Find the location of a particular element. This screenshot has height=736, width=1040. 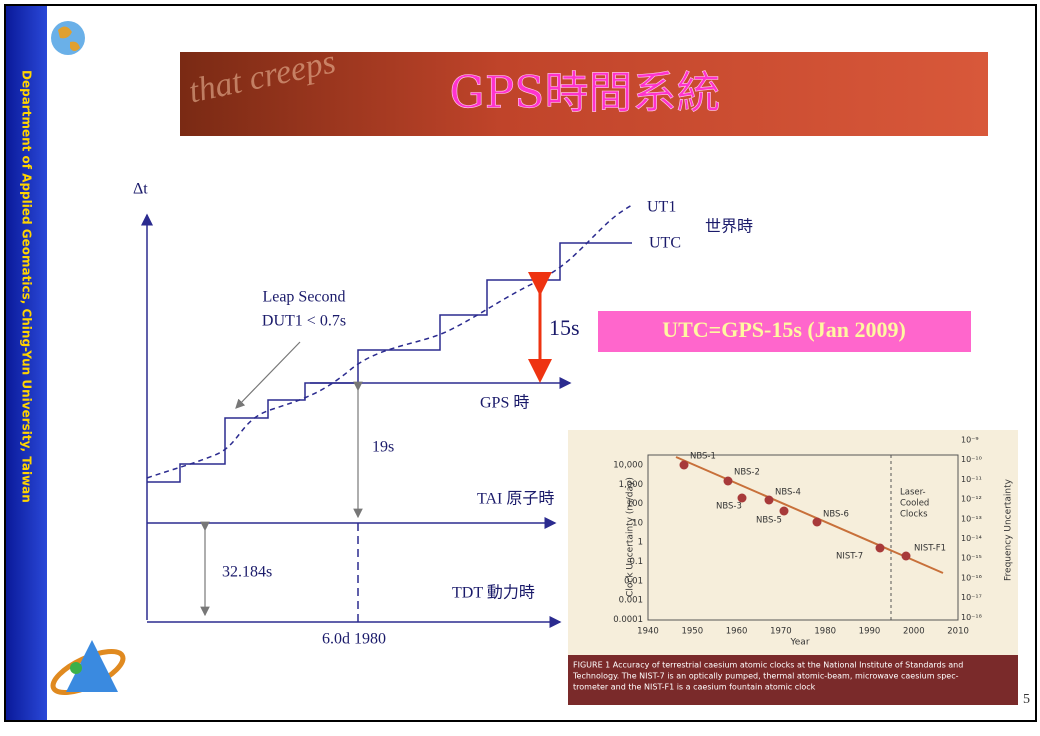

figure-right-label: Frequency Uncertainty is located at coordinates (1009, 529).